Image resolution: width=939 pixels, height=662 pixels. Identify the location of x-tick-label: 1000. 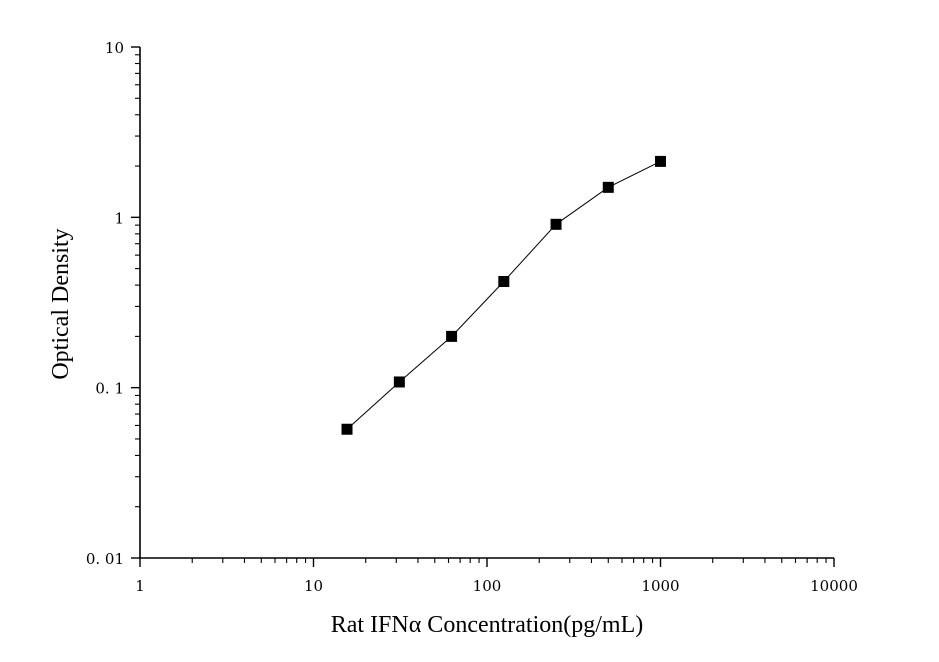
(660, 586).